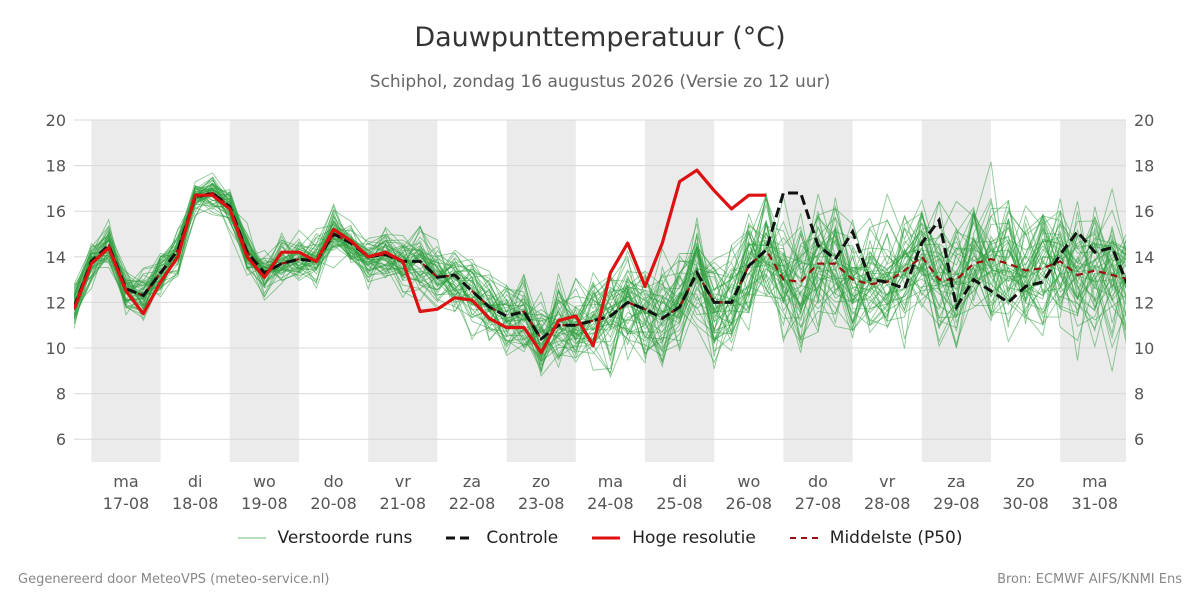  I want to click on x-tick-day-27-08: do, so click(818, 481).